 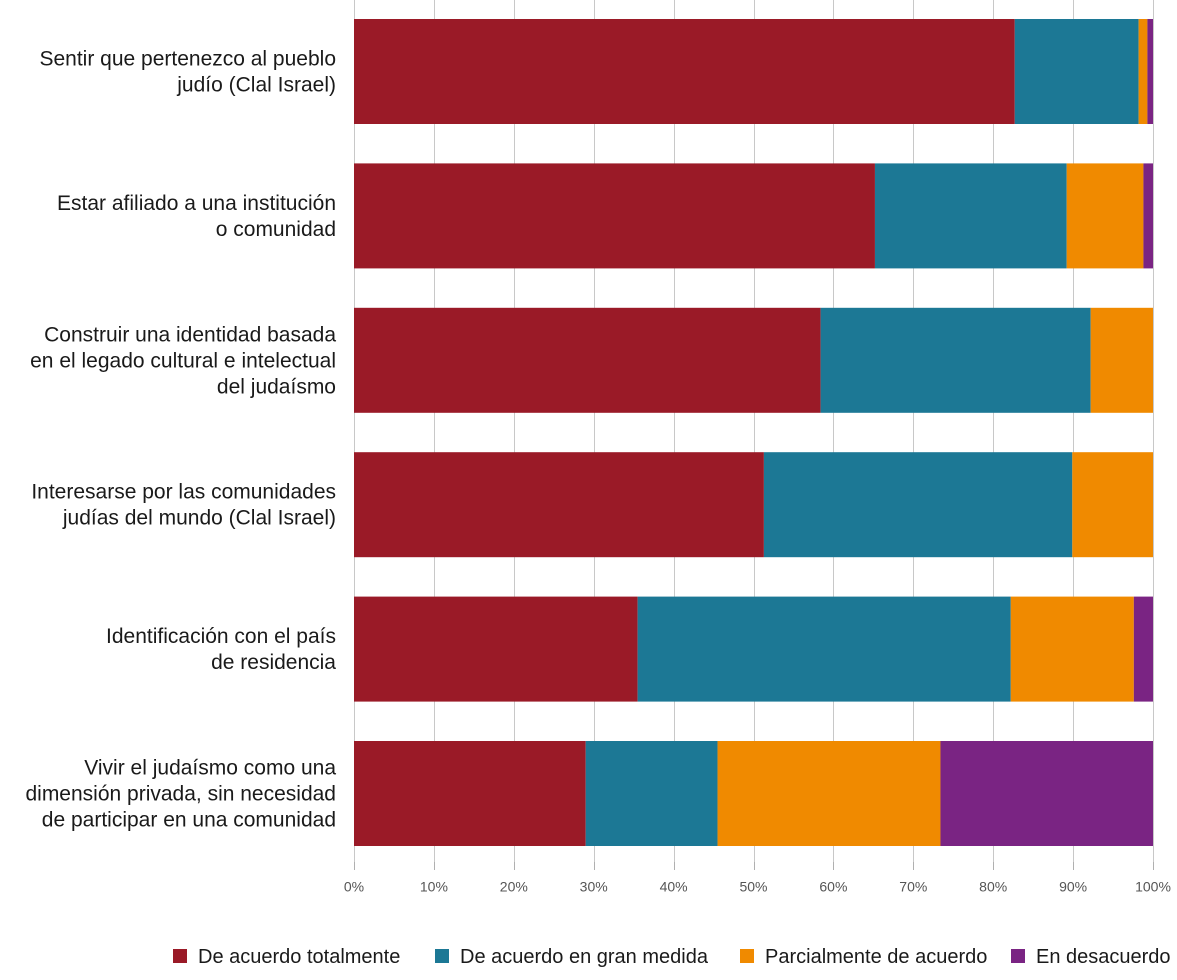 What do you see at coordinates (1103, 957) in the screenshot?
I see `legend-label: En desacuerdo` at bounding box center [1103, 957].